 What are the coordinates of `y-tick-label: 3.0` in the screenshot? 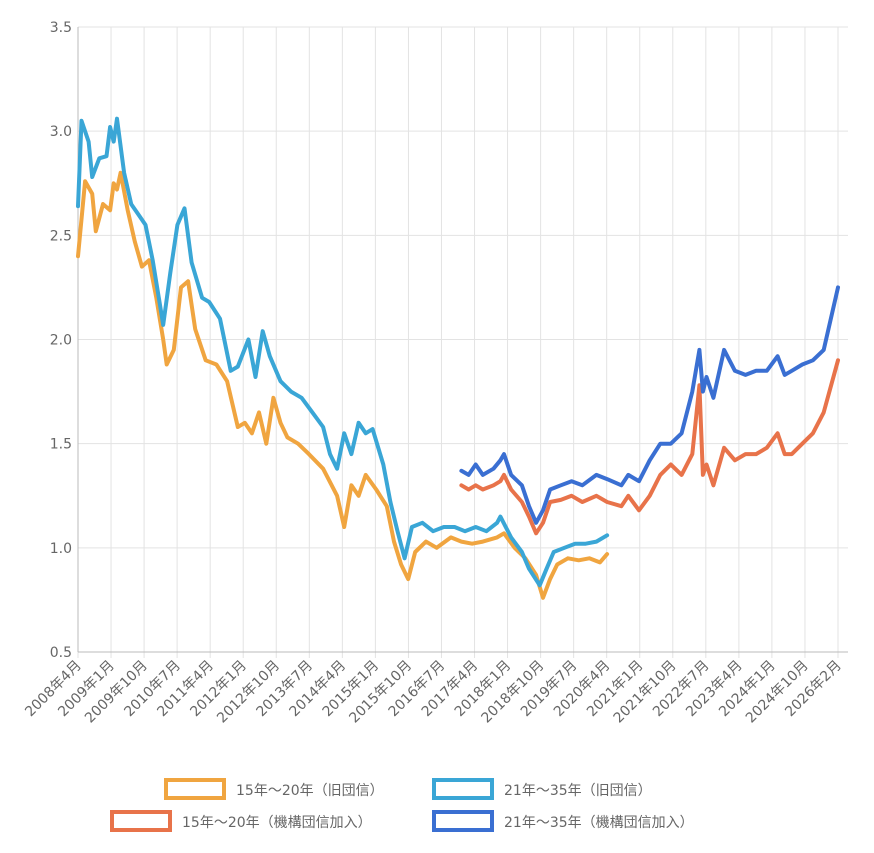 It's located at (61, 132).